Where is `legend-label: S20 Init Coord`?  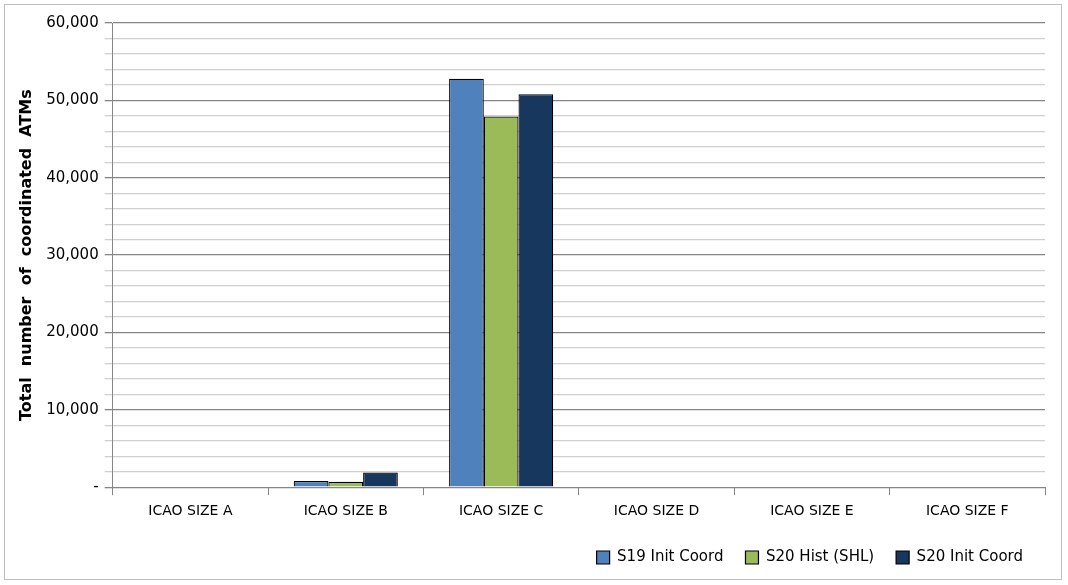
legend-label: S20 Init Coord is located at coordinates (970, 556).